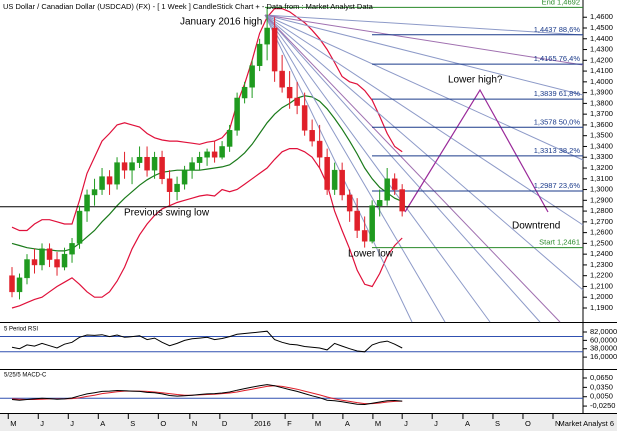 This screenshot has width=617, height=431. I want to click on macd-signal, so click(207, 395).